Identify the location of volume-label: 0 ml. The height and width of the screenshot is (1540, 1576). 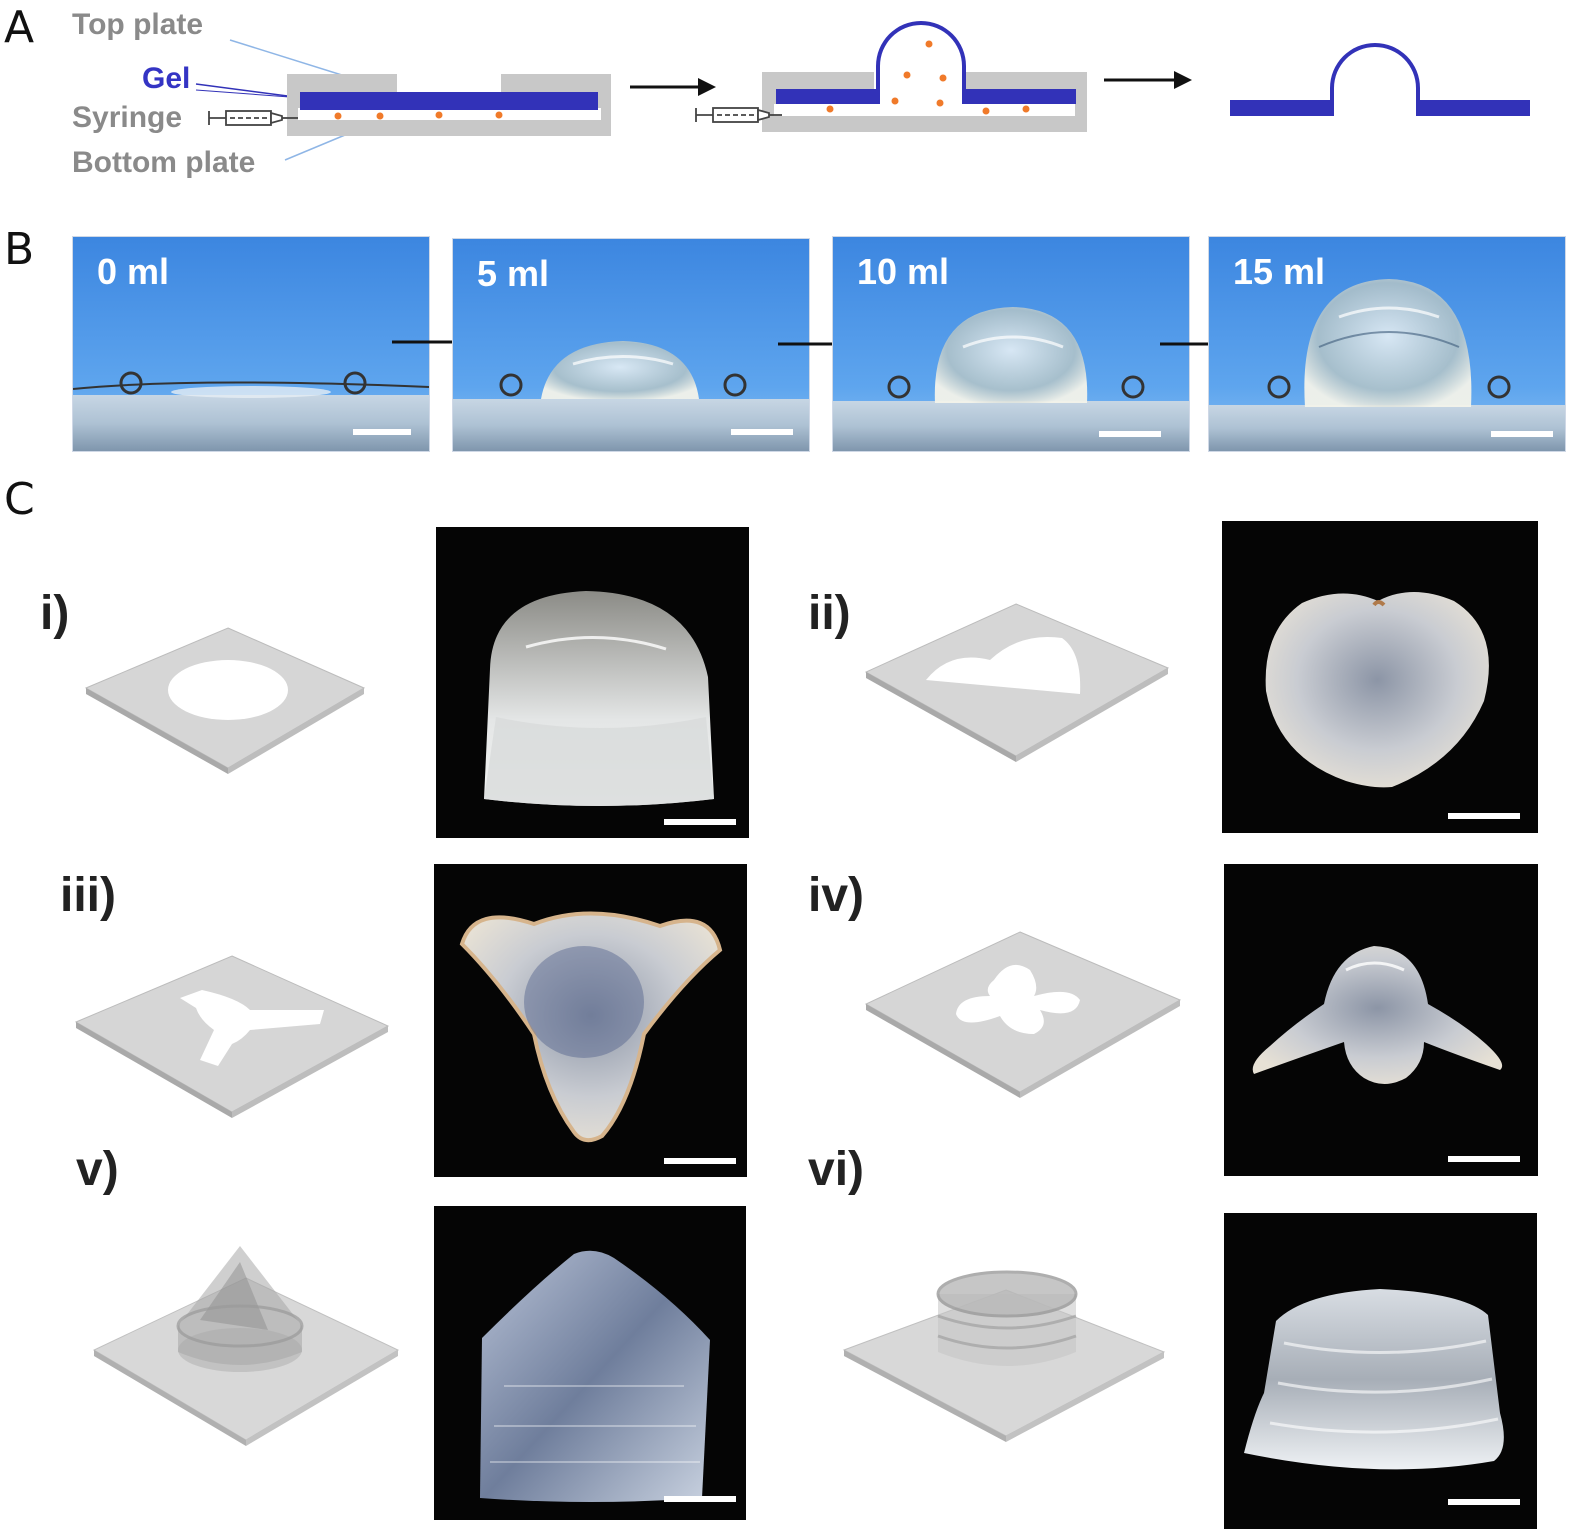
(133, 271).